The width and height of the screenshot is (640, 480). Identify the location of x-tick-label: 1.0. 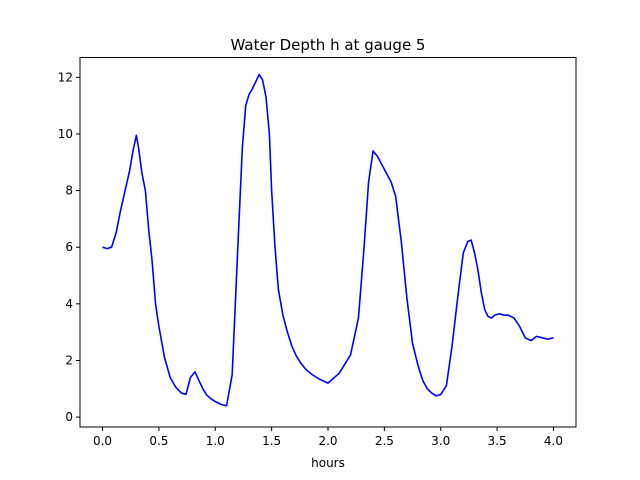
(215, 441).